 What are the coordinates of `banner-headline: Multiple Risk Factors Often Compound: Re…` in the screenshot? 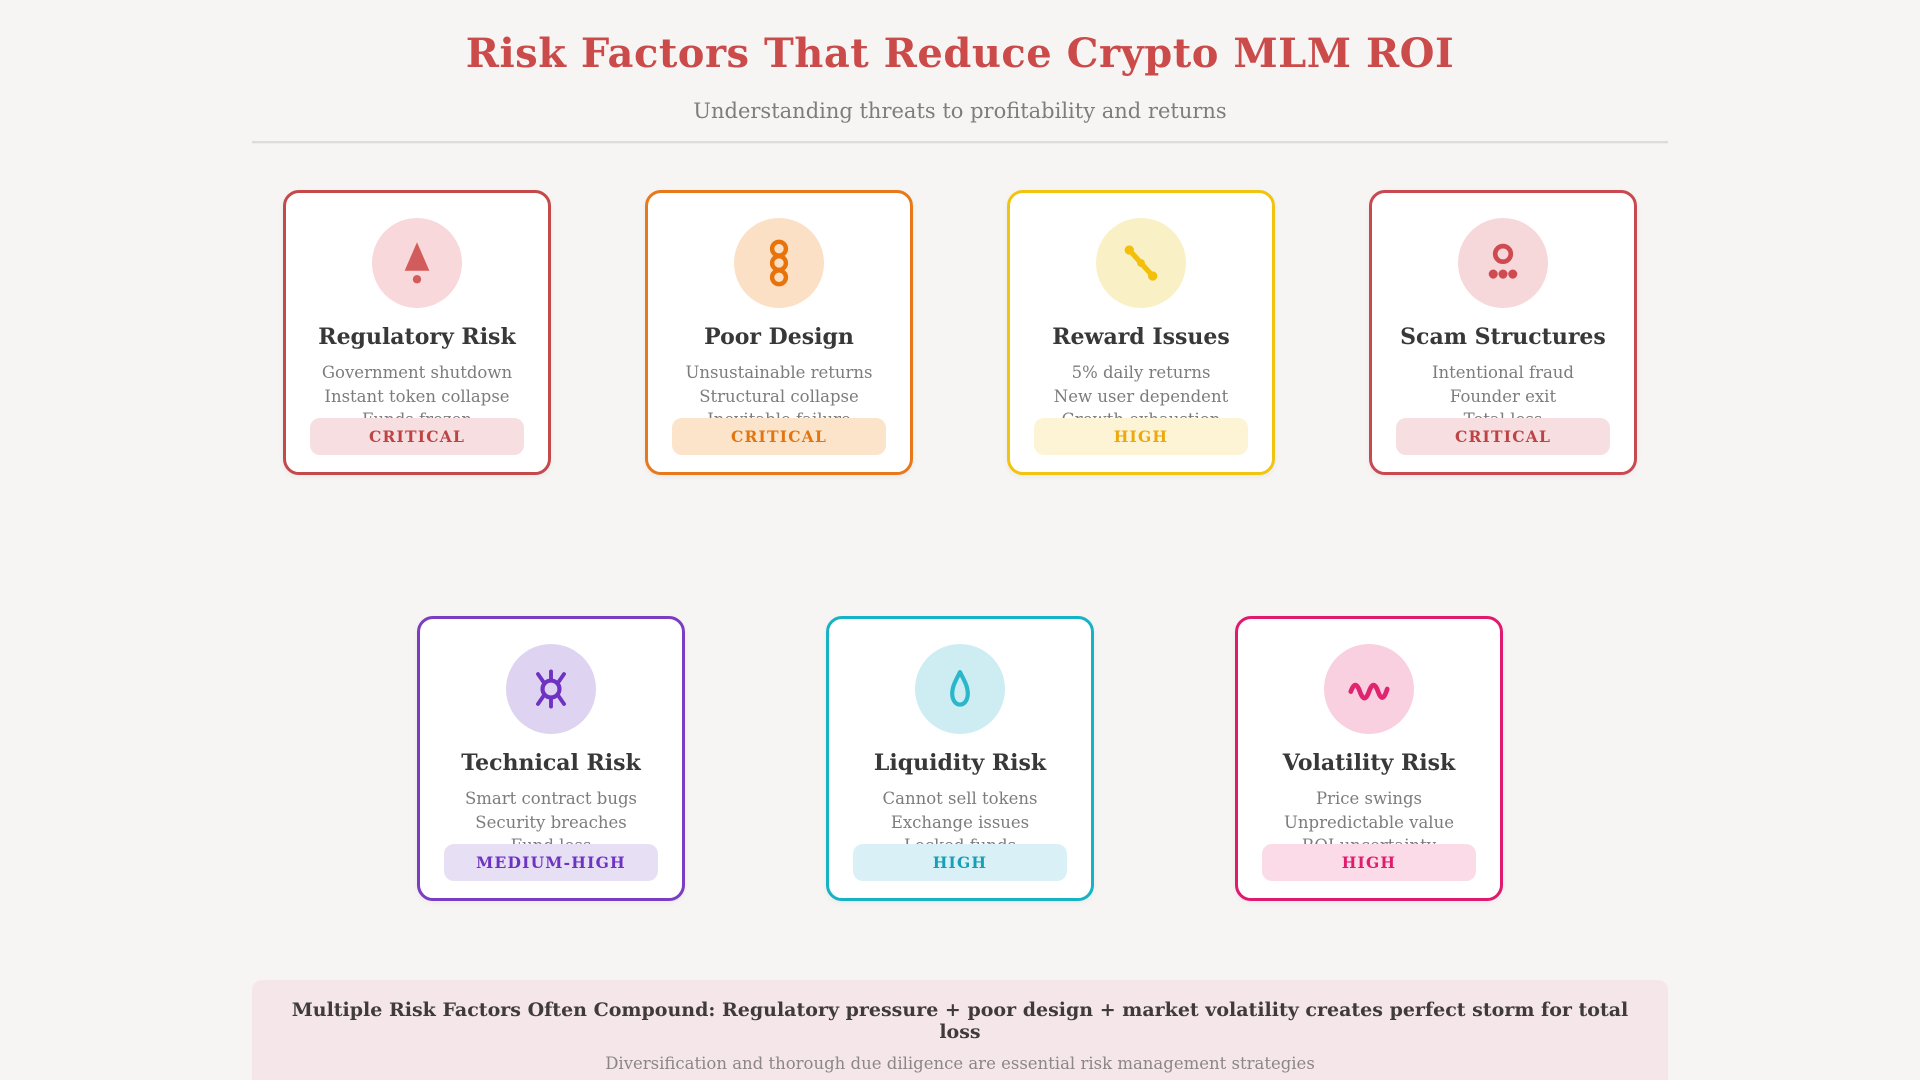 It's located at (960, 1021).